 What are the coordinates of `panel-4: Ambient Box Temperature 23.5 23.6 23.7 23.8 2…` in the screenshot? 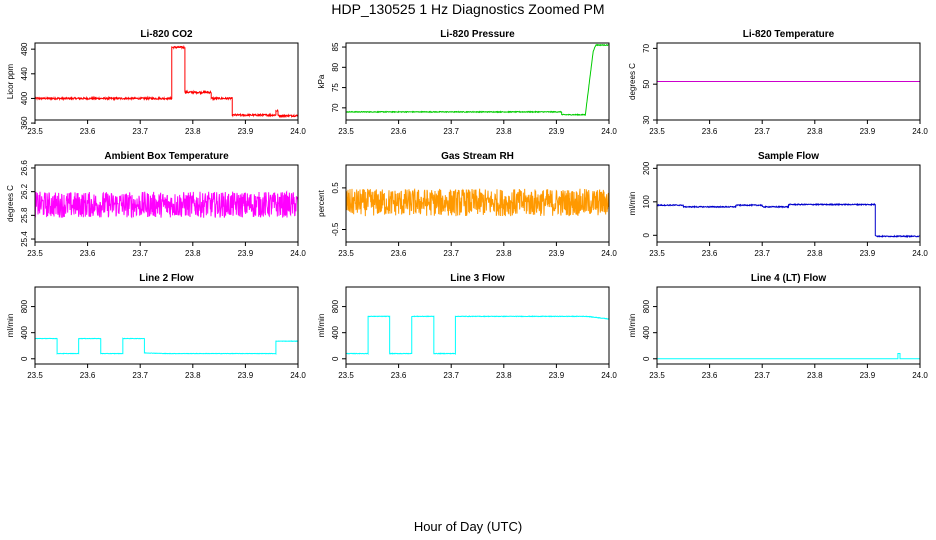 It's located at (156, 204).